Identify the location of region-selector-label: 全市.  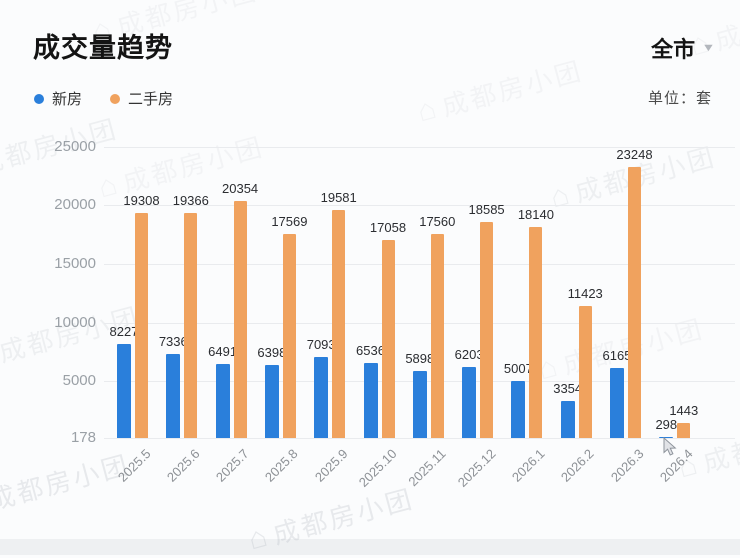
(673, 49).